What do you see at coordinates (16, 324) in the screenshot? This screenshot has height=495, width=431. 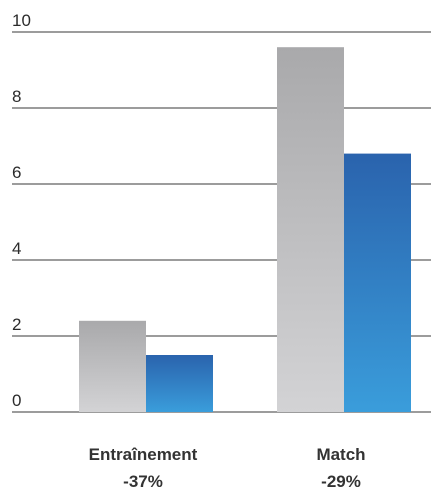 I see `y-tick-label: 2` at bounding box center [16, 324].